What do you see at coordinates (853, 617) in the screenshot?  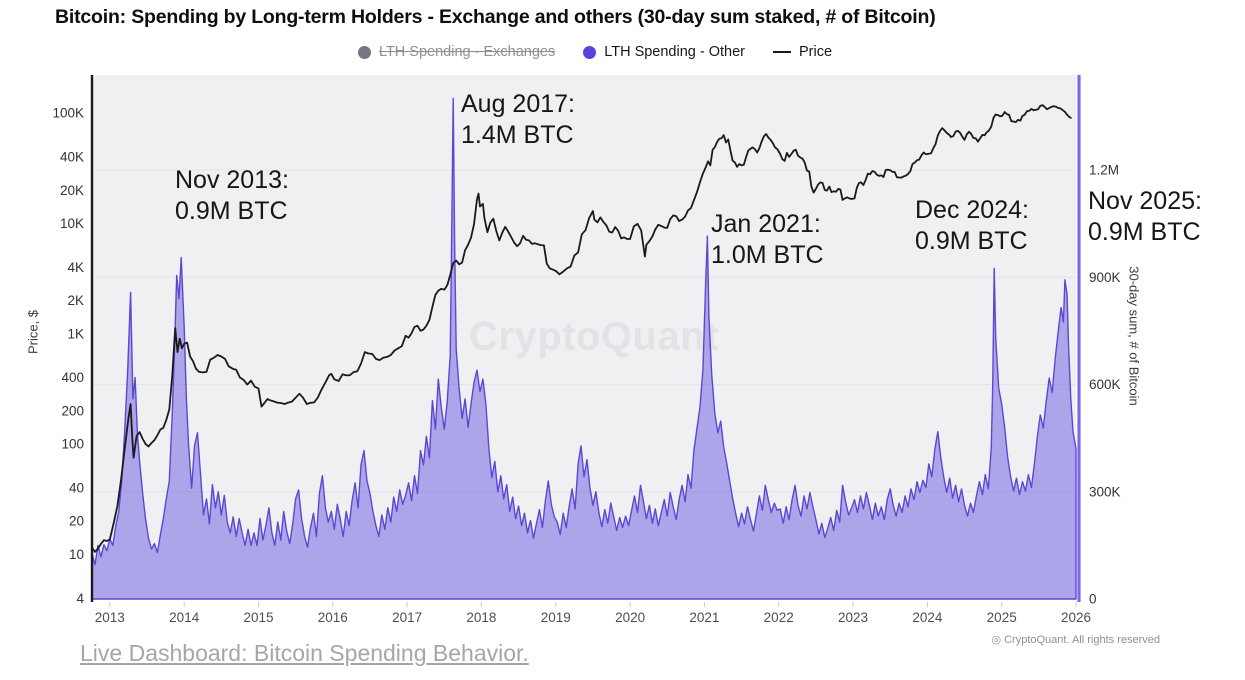 I see `x-axis-tick: 2023` at bounding box center [853, 617].